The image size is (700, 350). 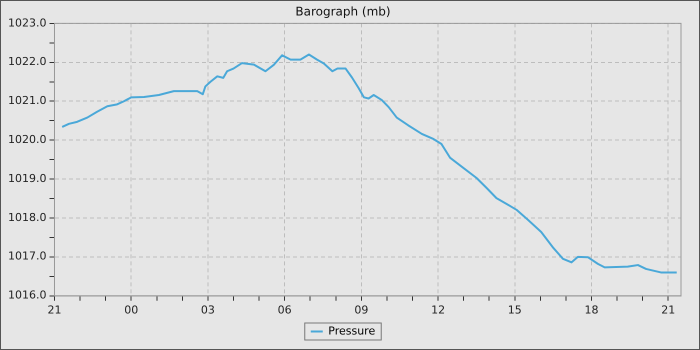 What do you see at coordinates (343, 11) in the screenshot?
I see `chart-title: Barograph (mb)` at bounding box center [343, 11].